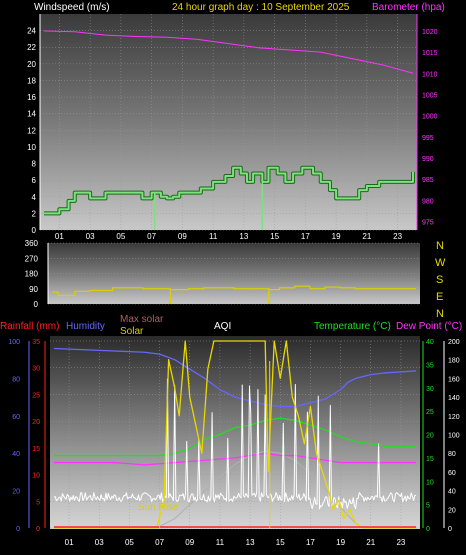 The width and height of the screenshot is (466, 555). I want to click on aqi-y-tick-label: 140, so click(454, 398).